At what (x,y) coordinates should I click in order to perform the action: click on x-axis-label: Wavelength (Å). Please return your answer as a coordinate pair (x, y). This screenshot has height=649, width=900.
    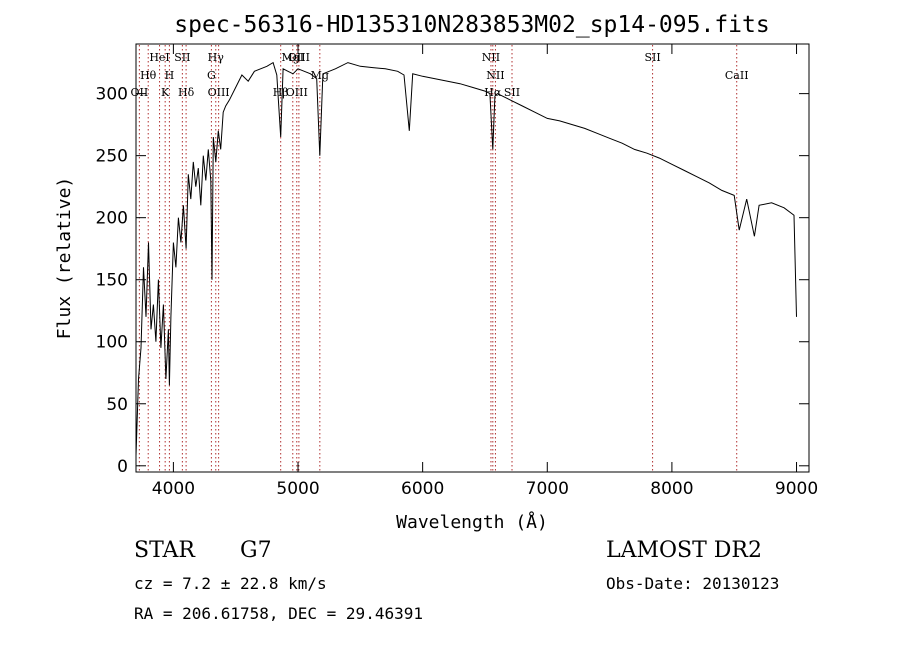
    Looking at the image, I should click on (472, 522).